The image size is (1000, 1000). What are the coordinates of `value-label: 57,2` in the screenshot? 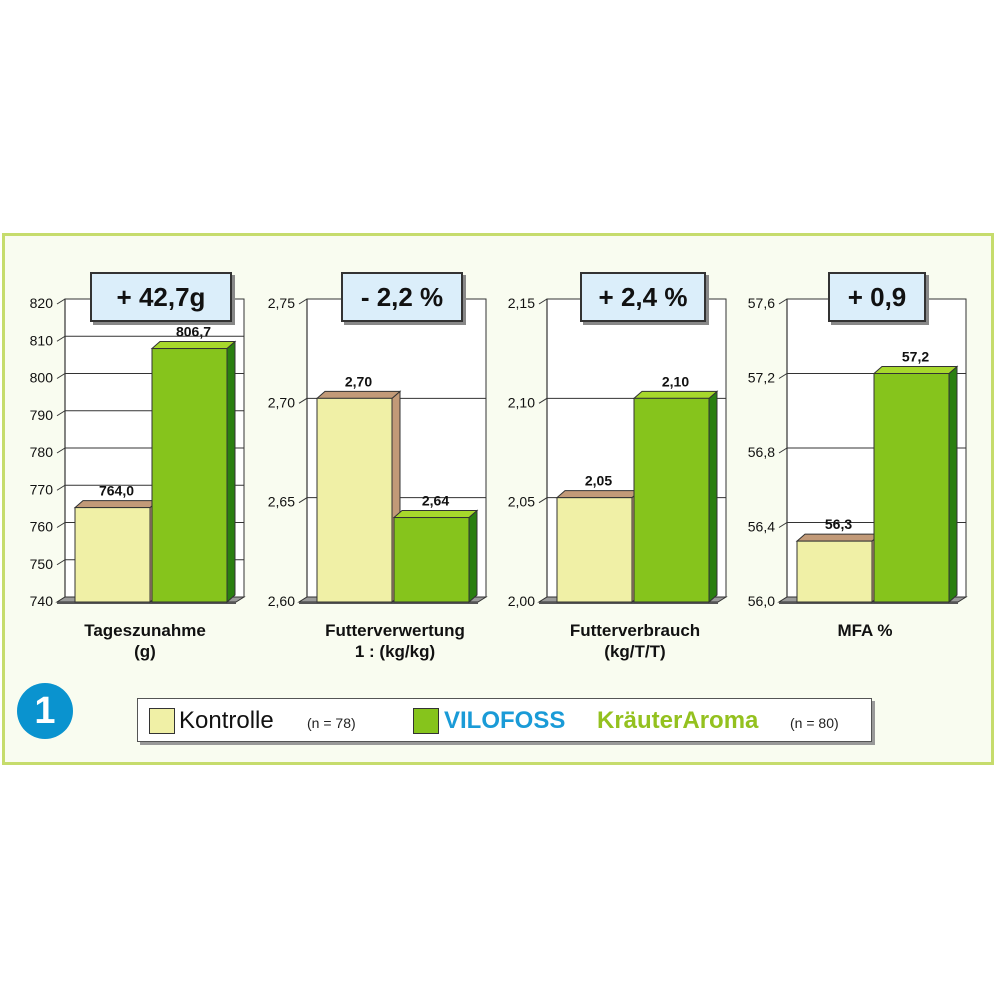 It's located at (915, 357).